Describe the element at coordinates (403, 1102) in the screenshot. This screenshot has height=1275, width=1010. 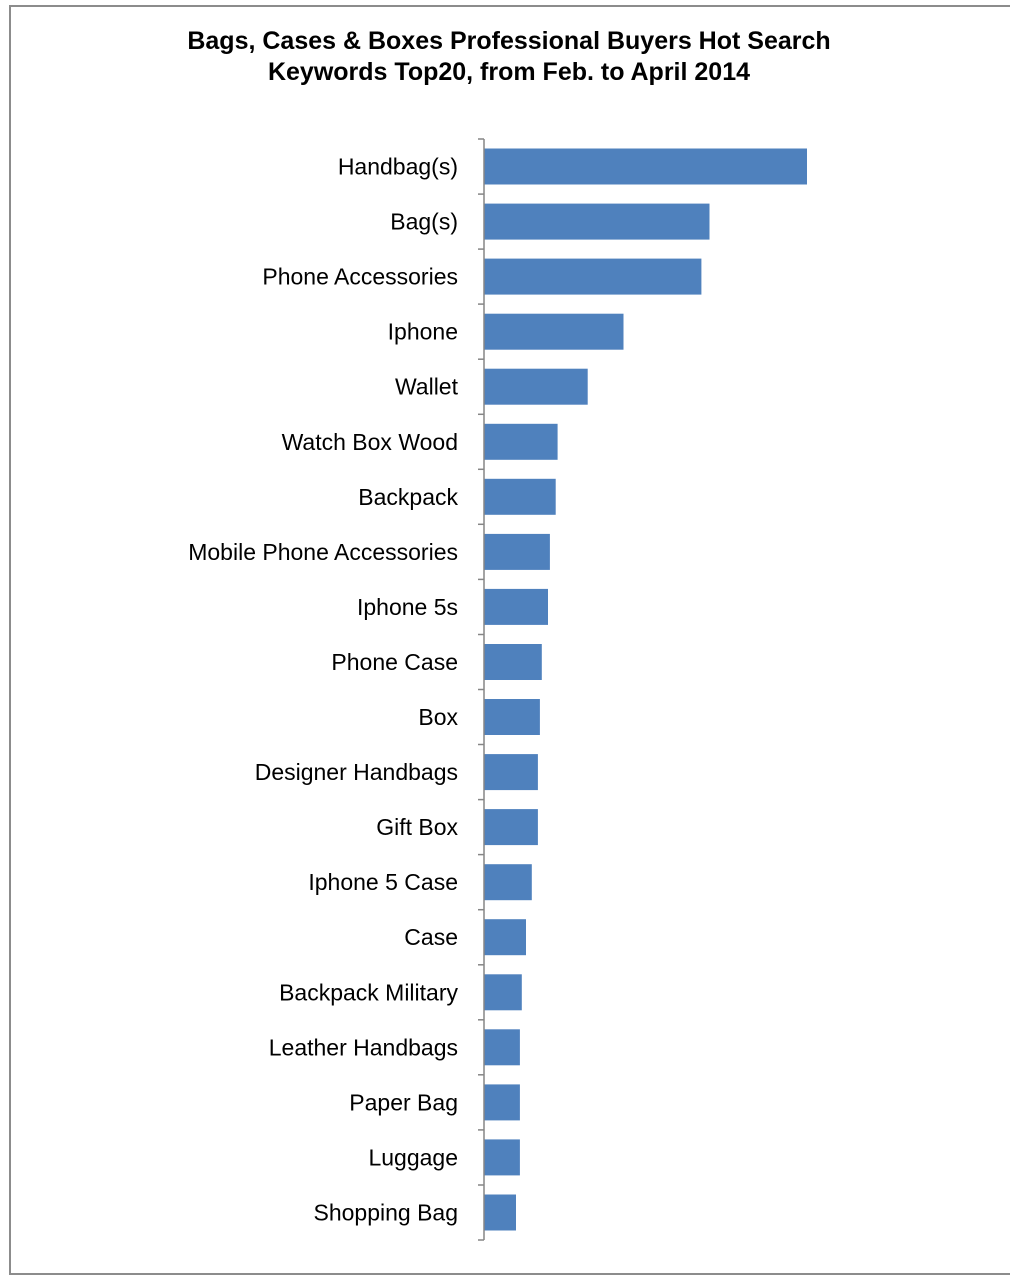
I see `category-label: Paper Bag` at that location.